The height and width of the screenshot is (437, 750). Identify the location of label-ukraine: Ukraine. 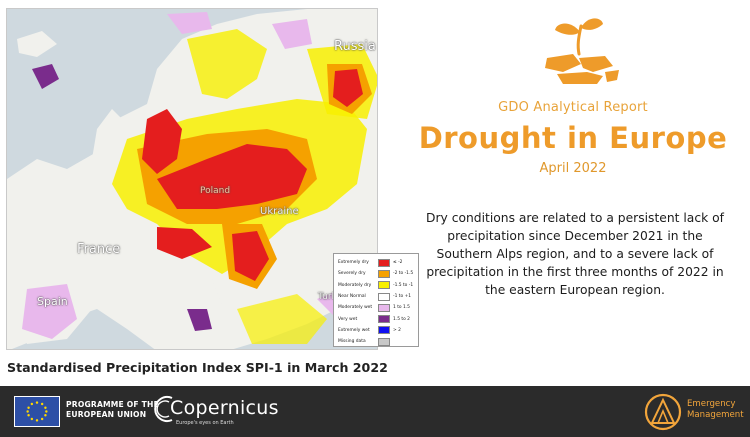
(279, 211).